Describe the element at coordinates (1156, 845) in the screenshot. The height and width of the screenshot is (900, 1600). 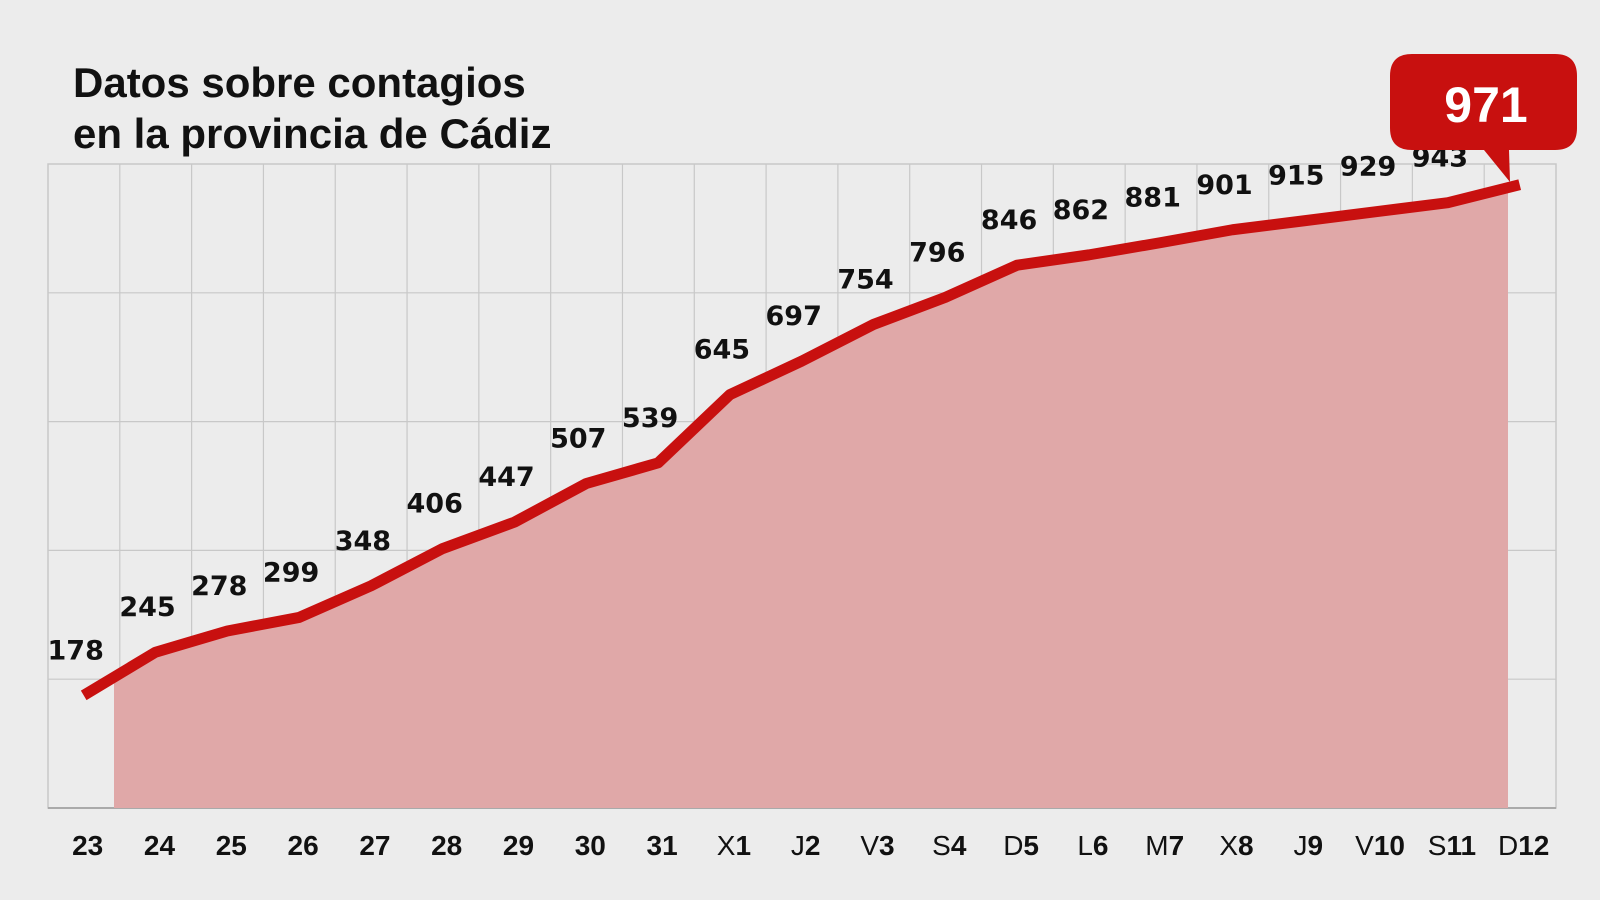
I see `weekday-prefix: M` at that location.